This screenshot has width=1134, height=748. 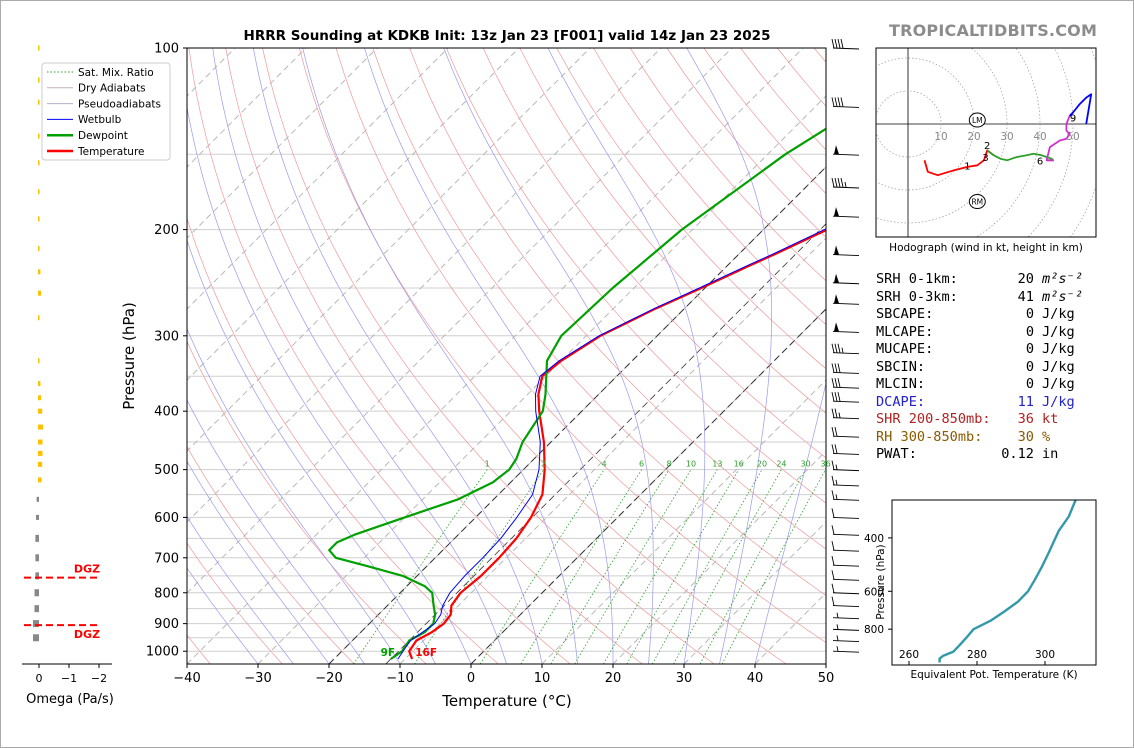 I want to click on legend-box, so click(x=106, y=111).